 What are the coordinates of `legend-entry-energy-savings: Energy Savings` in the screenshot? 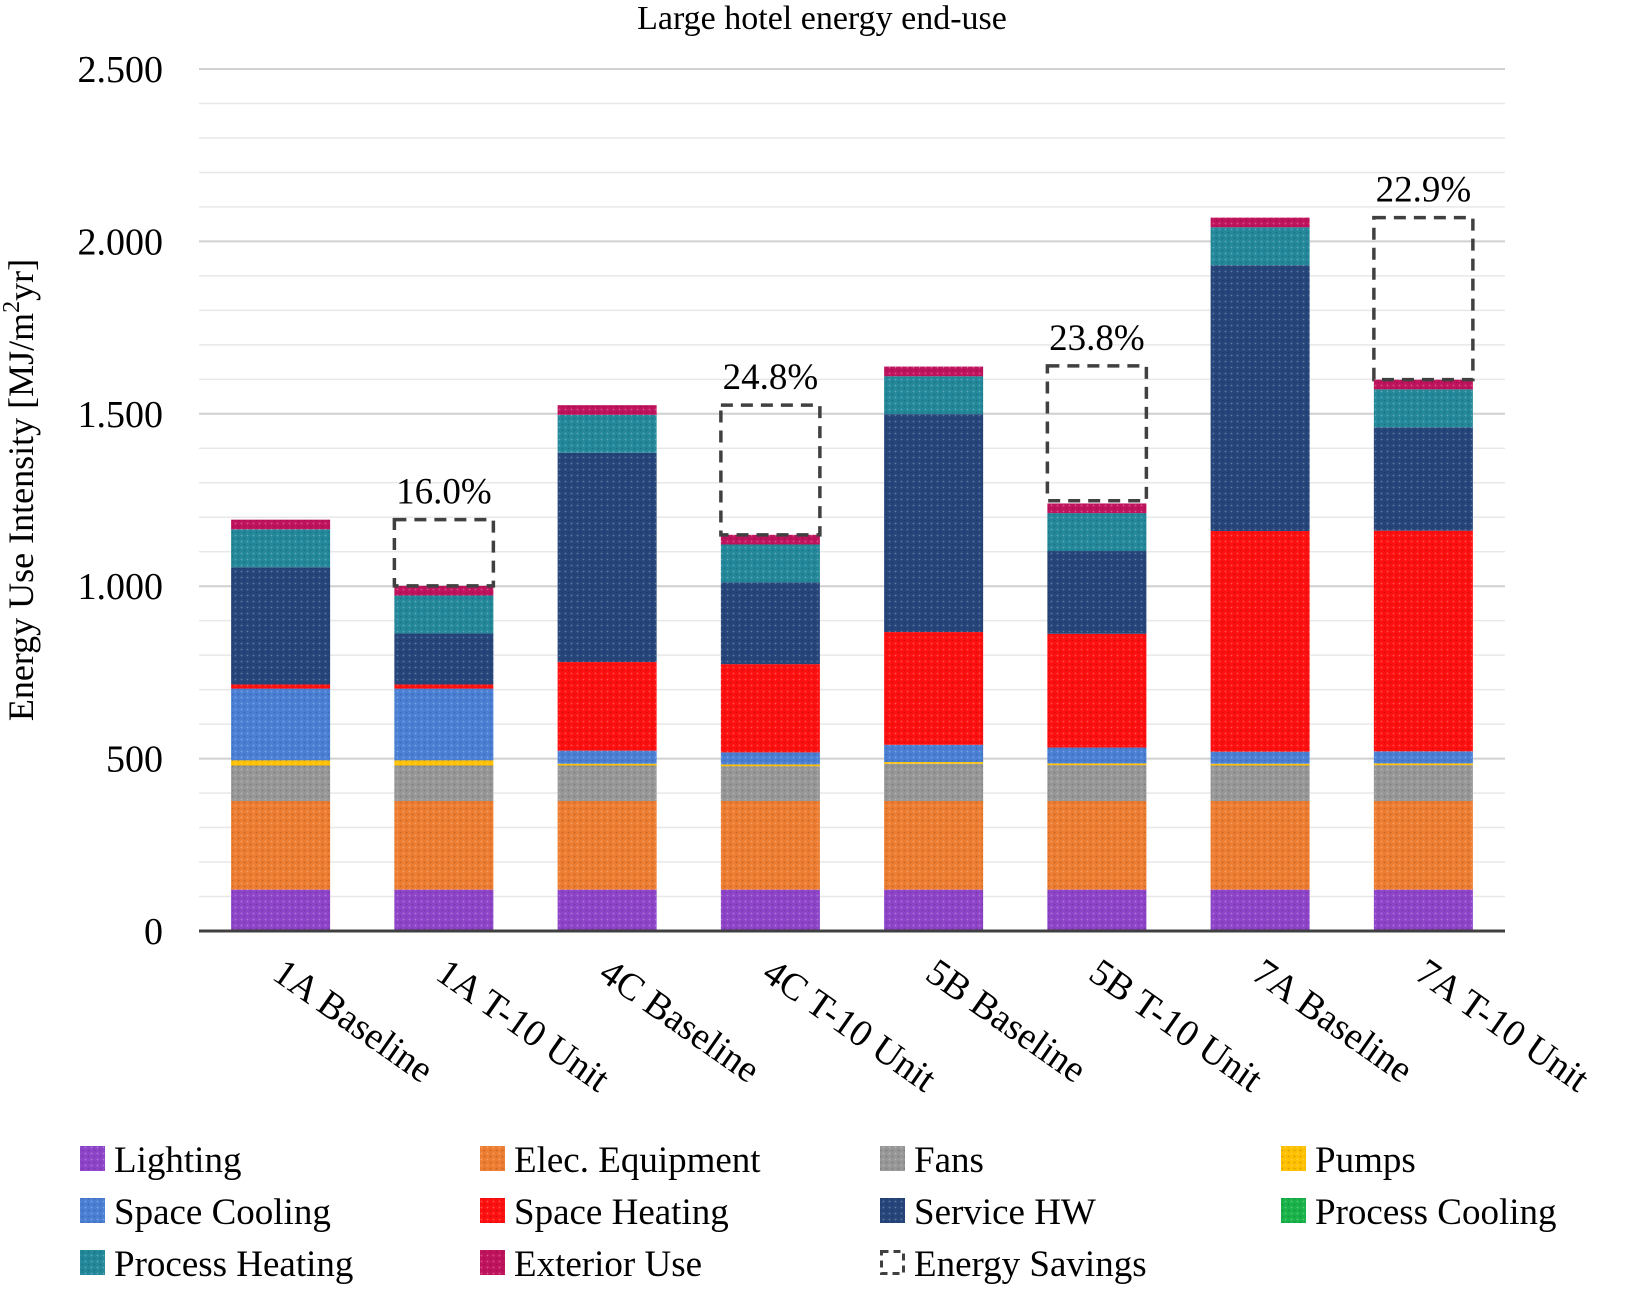 It's located at (1013, 1264).